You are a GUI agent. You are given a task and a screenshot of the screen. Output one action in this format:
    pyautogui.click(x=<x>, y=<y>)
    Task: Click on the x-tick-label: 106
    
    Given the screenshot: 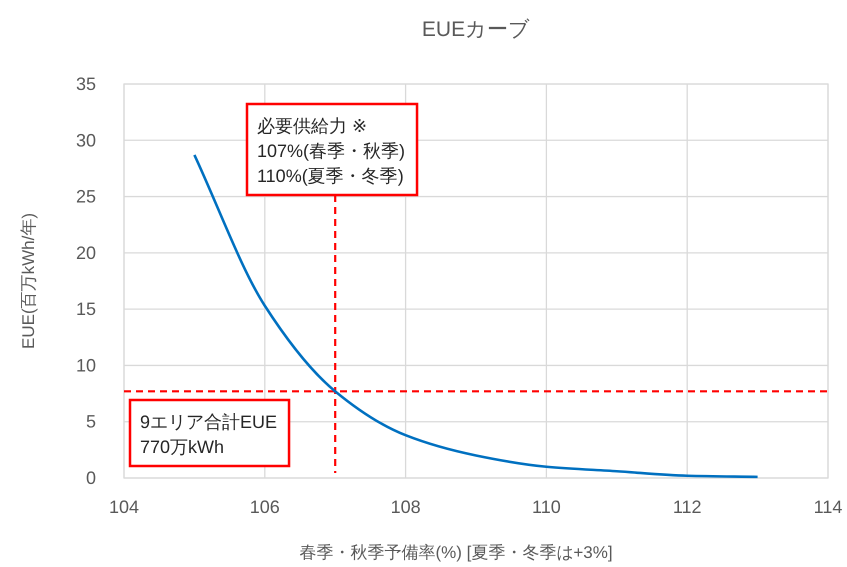 What is the action you would take?
    pyautogui.click(x=265, y=507)
    